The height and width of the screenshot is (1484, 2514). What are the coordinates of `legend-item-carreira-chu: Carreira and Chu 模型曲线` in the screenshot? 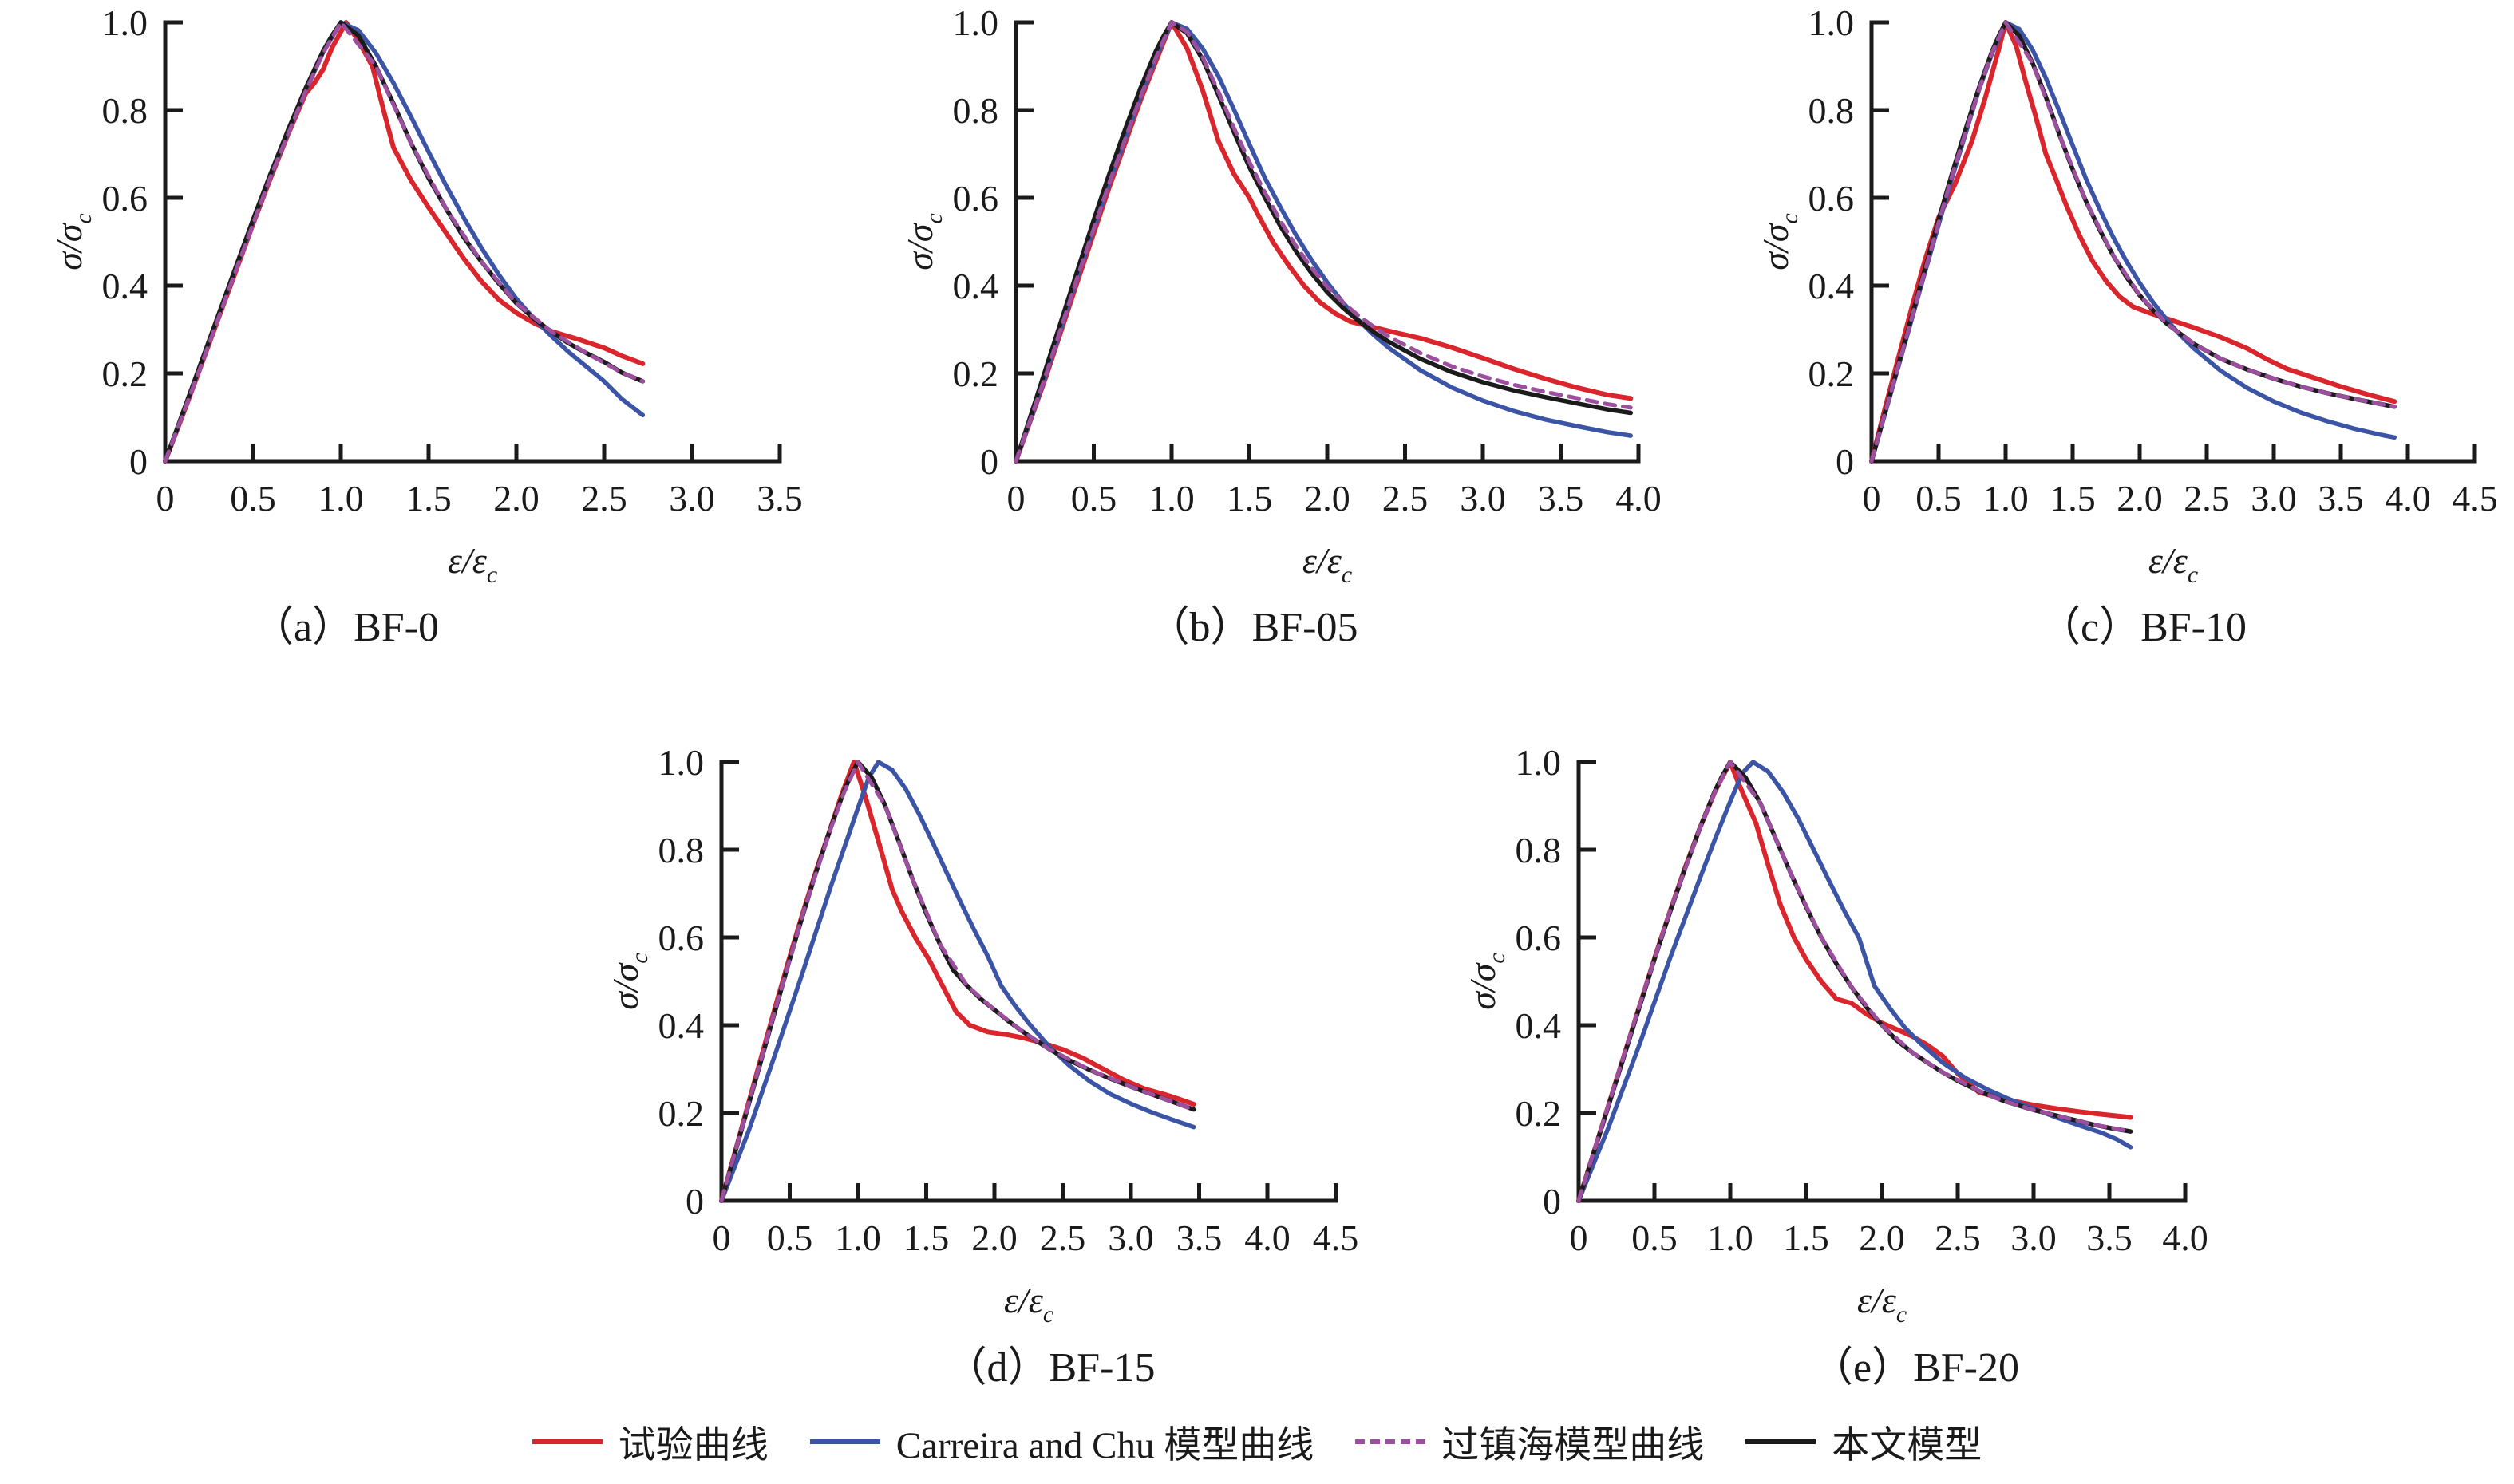 It's located at (1061, 1441).